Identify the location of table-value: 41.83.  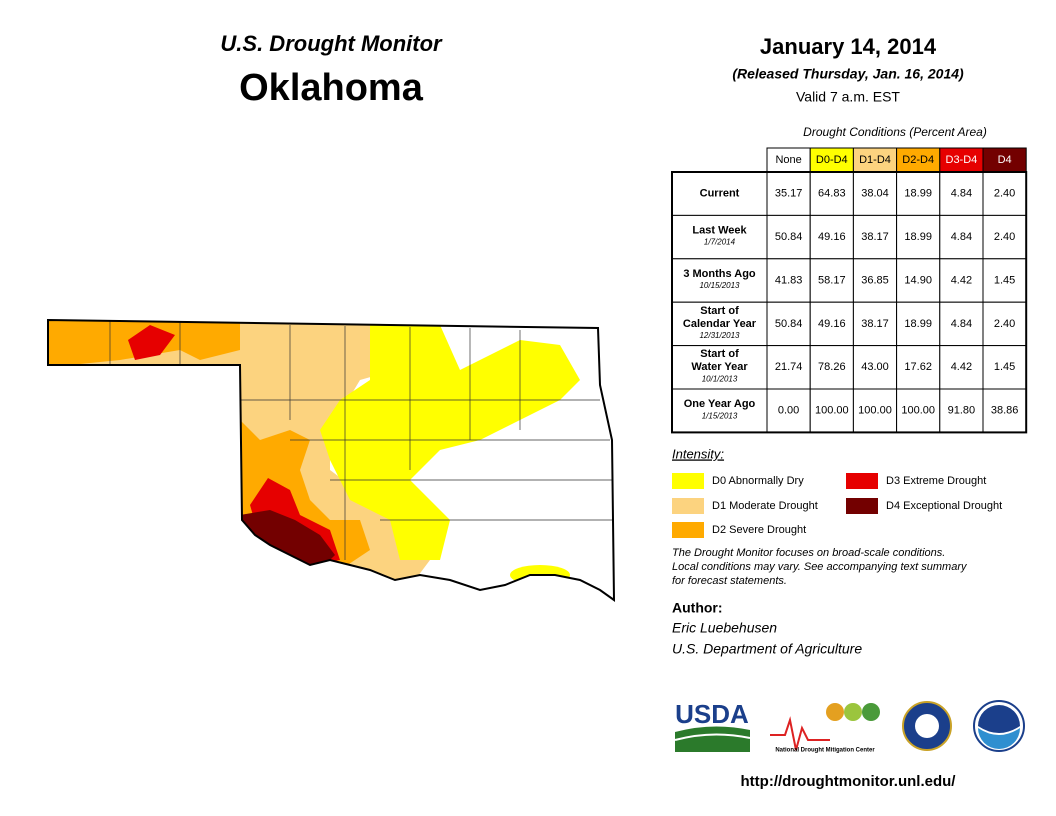
(789, 280).